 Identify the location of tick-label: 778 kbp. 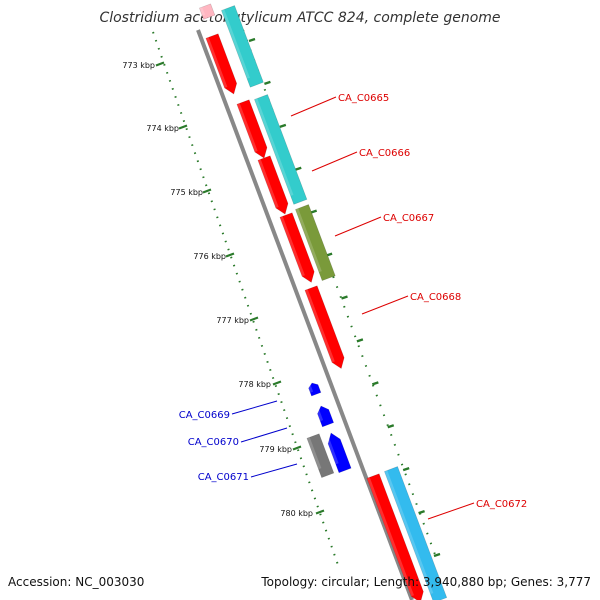
(254, 384).